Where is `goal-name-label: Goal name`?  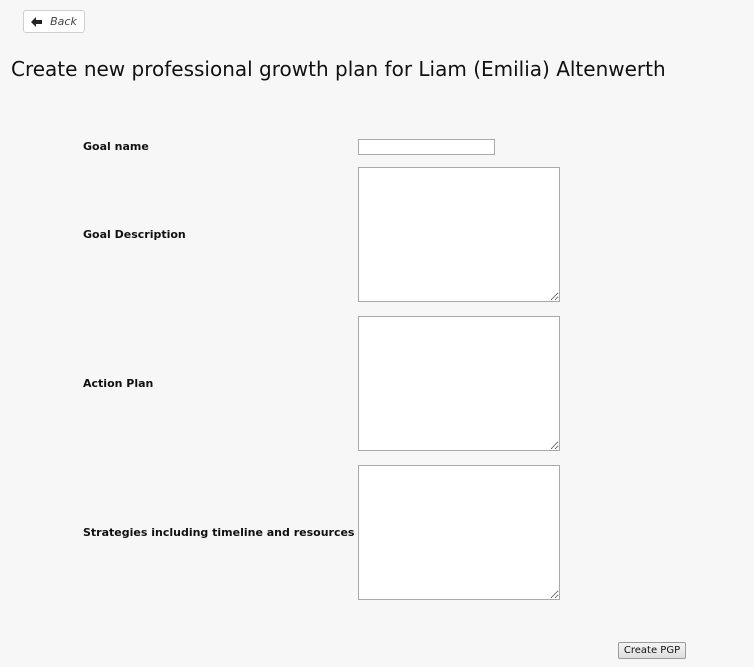 goal-name-label: Goal name is located at coordinates (116, 146).